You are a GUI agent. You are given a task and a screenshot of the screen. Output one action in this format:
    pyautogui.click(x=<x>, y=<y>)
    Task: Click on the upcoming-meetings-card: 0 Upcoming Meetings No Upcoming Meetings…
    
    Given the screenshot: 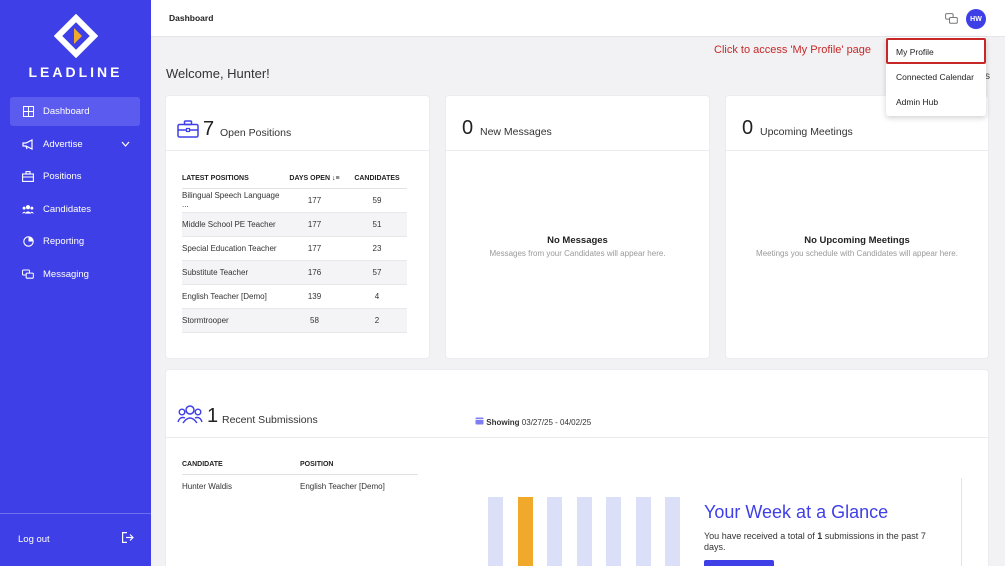 What is the action you would take?
    pyautogui.click(x=857, y=227)
    